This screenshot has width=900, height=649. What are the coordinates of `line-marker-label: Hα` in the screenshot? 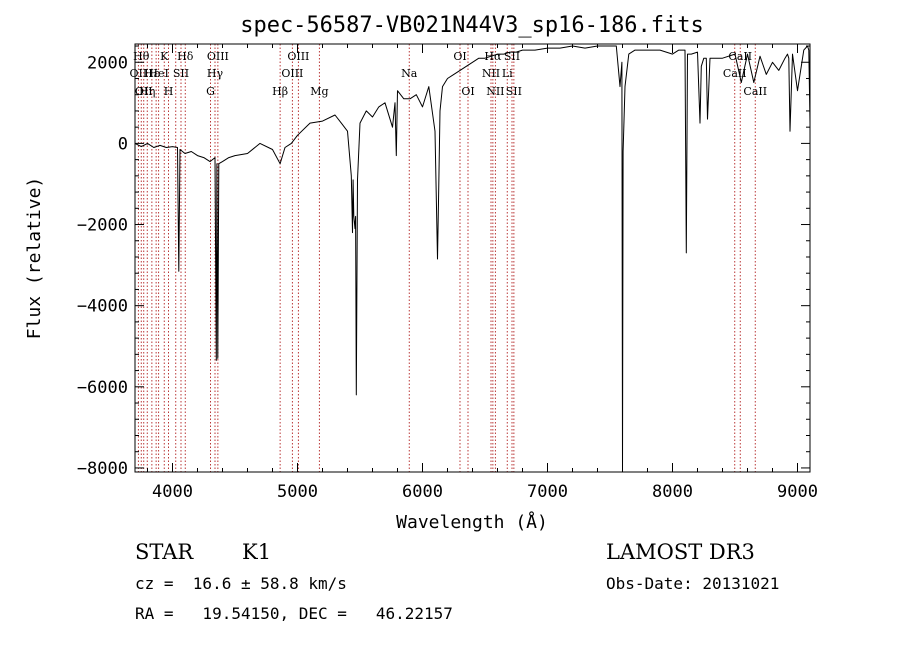 It's located at (493, 56).